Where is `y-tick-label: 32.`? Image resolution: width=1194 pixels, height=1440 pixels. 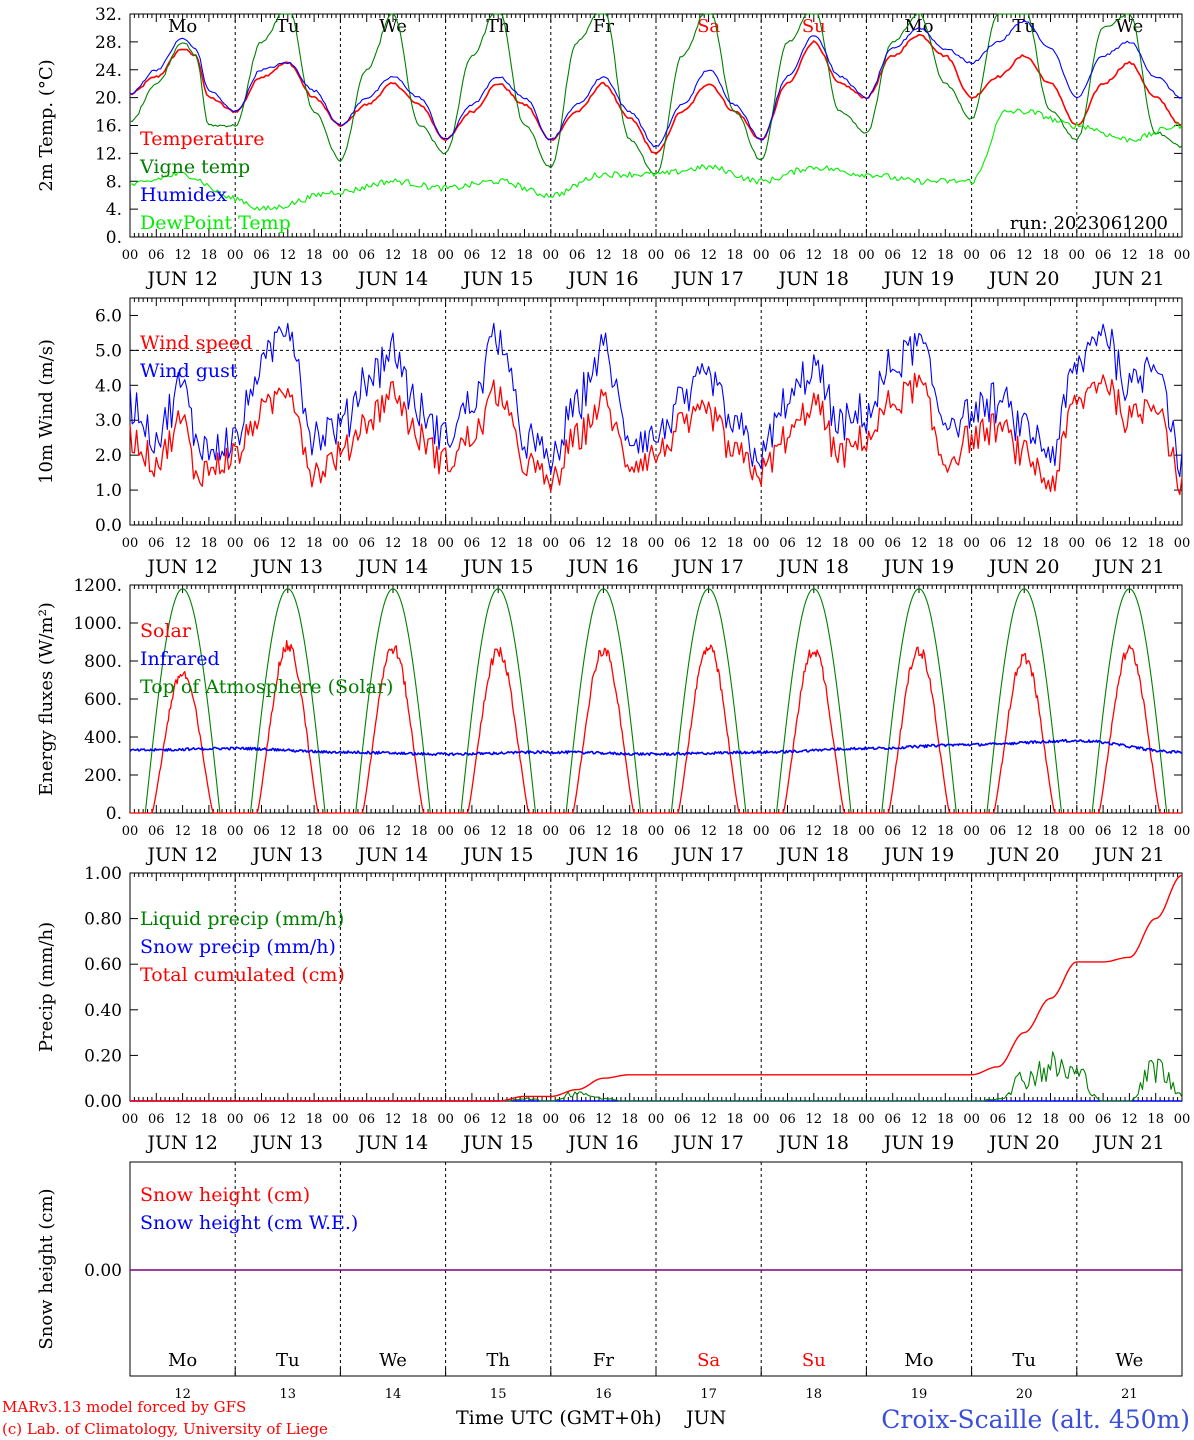 y-tick-label: 32. is located at coordinates (108, 15).